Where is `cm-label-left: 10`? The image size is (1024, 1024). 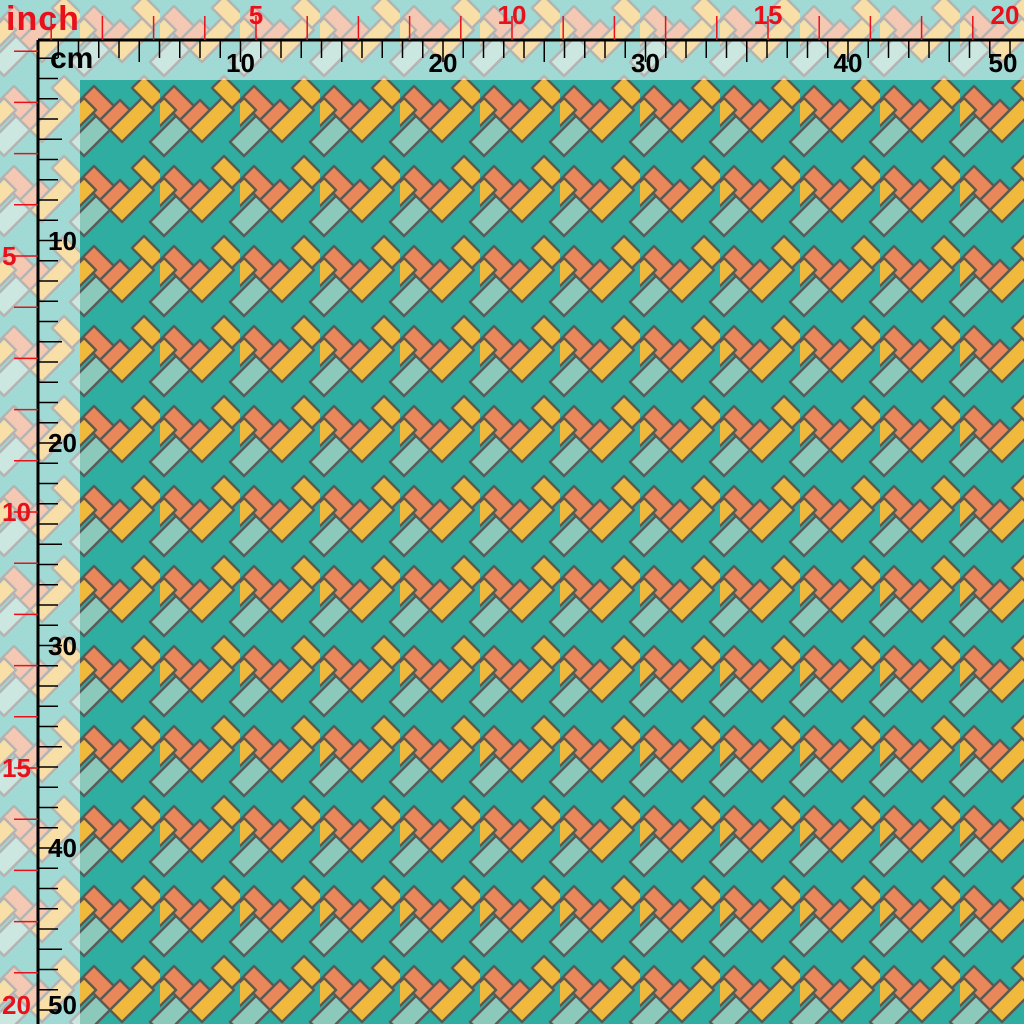
cm-label-left: 10 is located at coordinates (62, 240).